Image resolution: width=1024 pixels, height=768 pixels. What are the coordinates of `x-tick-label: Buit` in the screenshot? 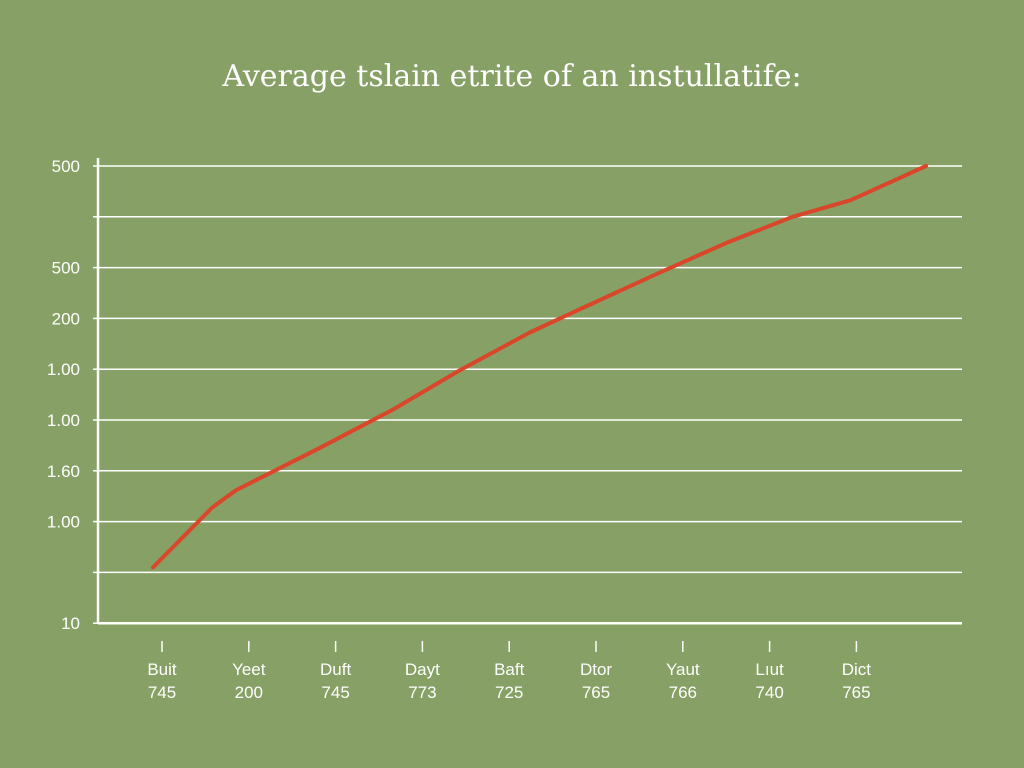 It's located at (162, 669).